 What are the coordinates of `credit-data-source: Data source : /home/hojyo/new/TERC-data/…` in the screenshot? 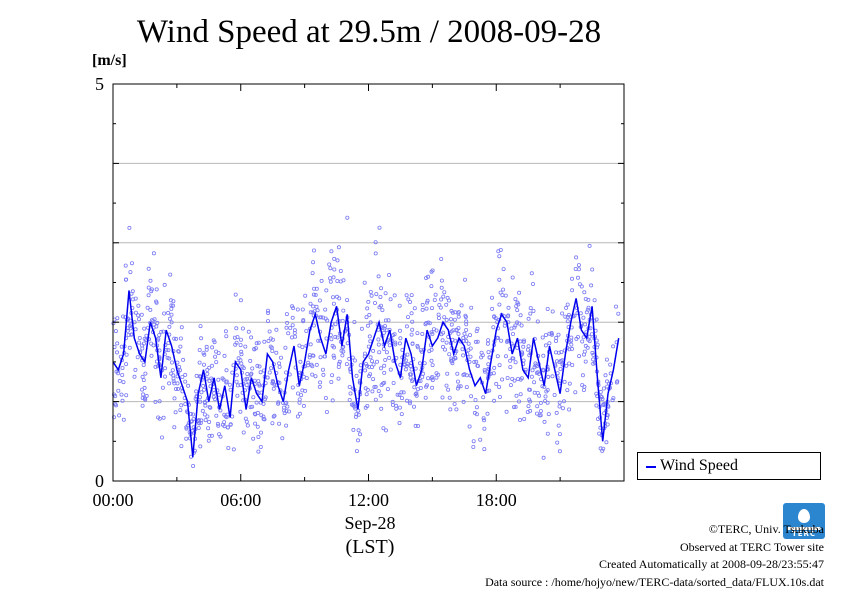 It's located at (654, 581).